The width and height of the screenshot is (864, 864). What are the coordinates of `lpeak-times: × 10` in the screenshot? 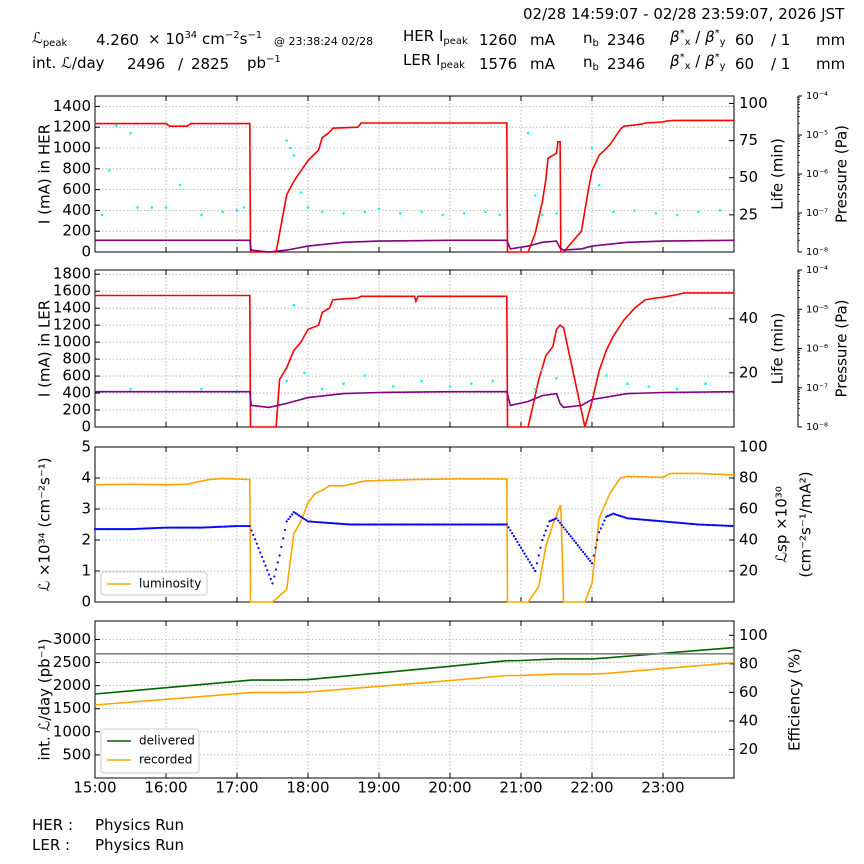 It's located at (166, 39).